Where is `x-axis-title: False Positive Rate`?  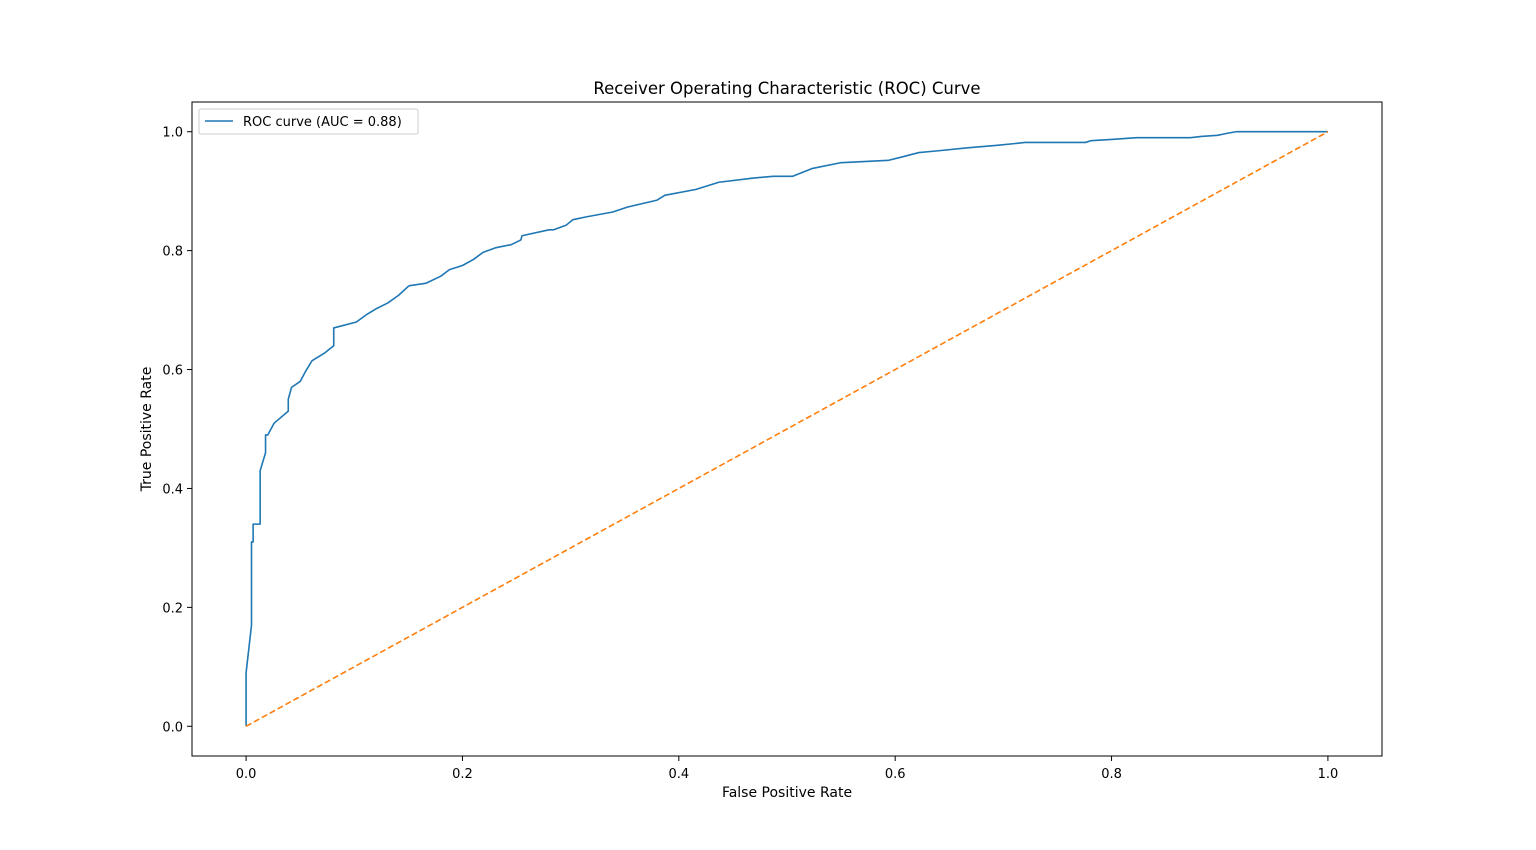
x-axis-title: False Positive Rate is located at coordinates (787, 793).